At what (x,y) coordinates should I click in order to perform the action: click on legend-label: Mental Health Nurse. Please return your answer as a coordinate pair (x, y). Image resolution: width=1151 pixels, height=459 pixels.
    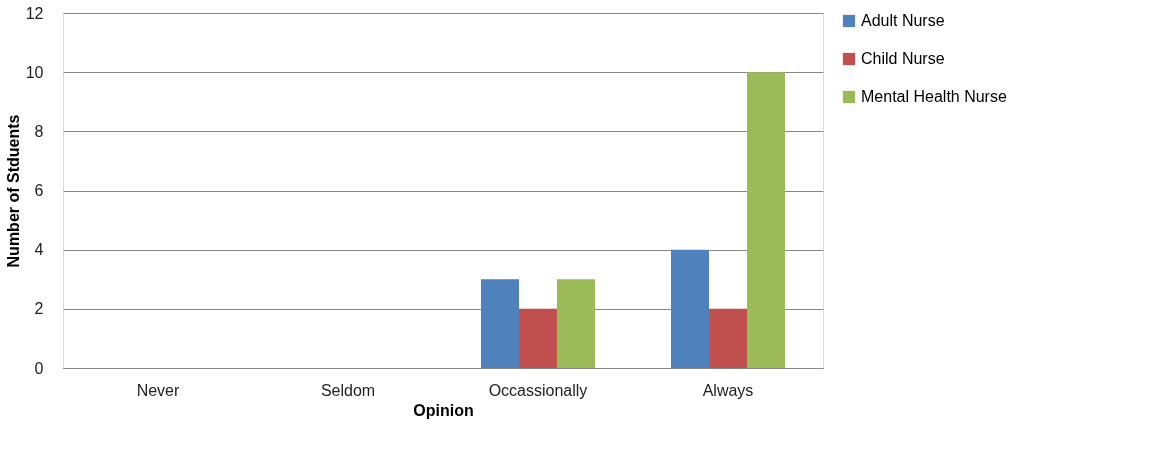
    Looking at the image, I should click on (934, 96).